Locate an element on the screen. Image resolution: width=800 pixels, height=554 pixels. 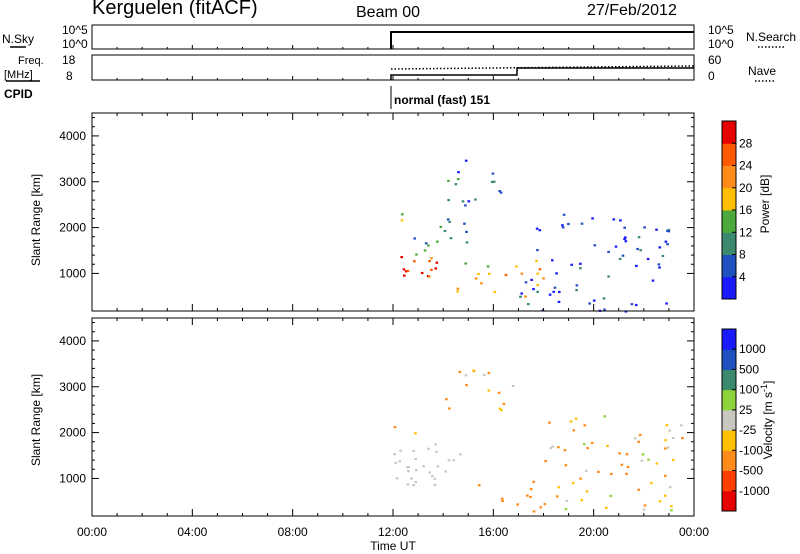
beam-title: Beam 00 is located at coordinates (388, 12).